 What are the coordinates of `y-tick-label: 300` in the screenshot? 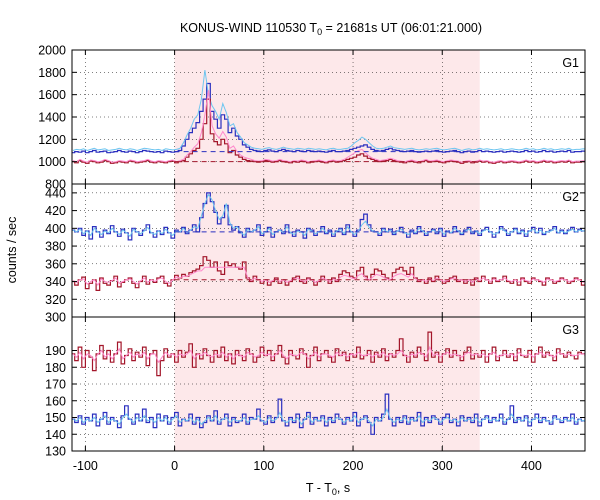 It's located at (55, 318).